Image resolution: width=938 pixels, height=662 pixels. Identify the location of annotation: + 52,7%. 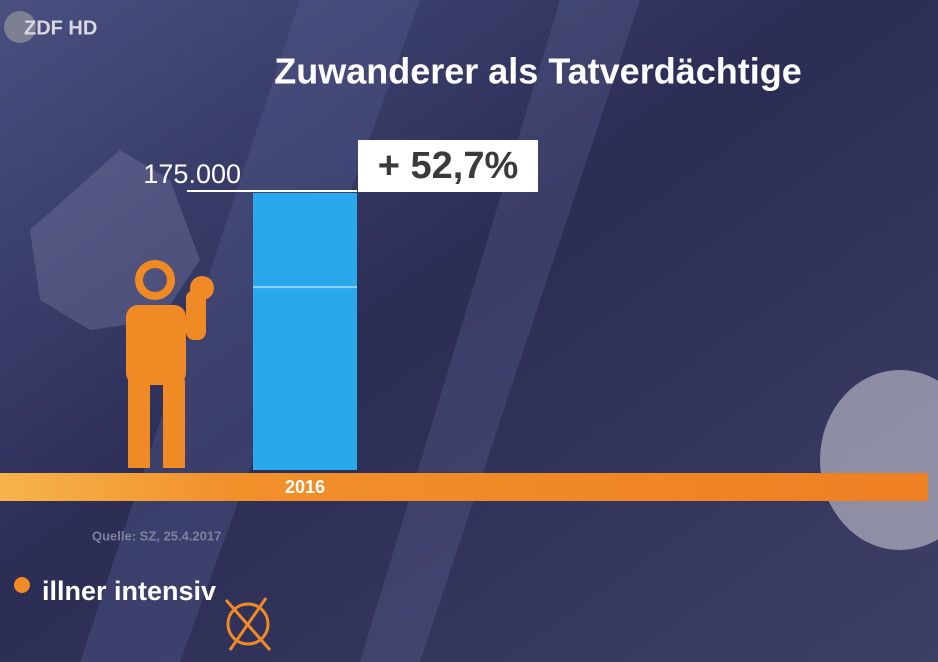
(448, 166).